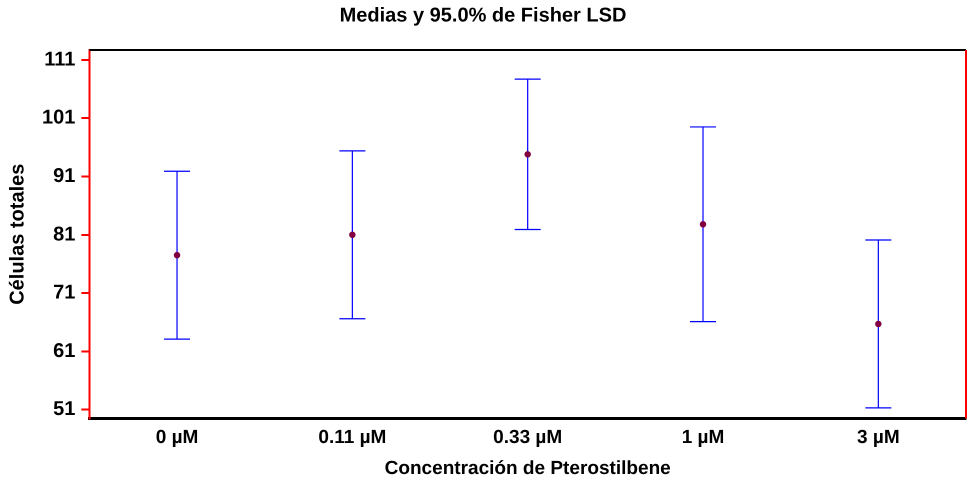 Image resolution: width=972 pixels, height=480 pixels. I want to click on y-tick-label: 81, so click(64, 234).